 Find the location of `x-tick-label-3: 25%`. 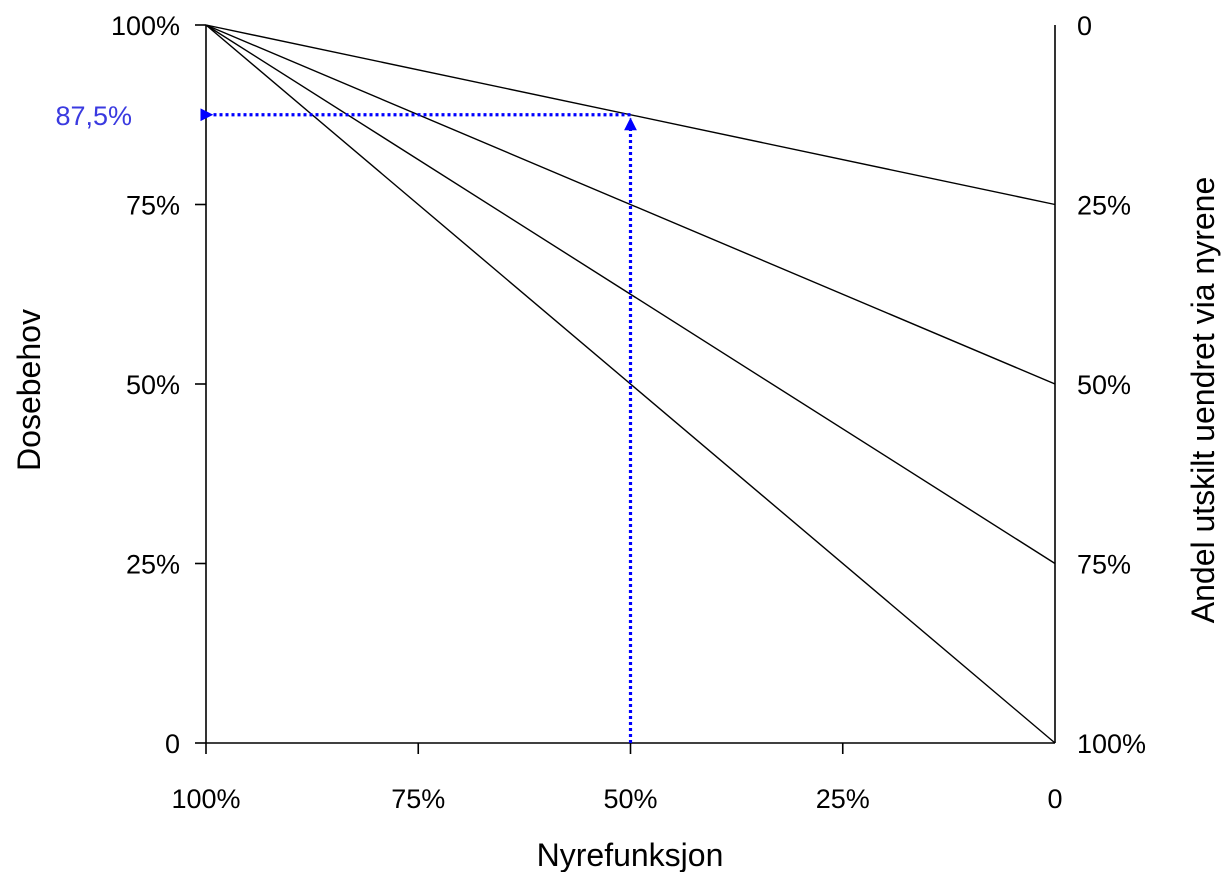

x-tick-label-3: 25% is located at coordinates (843, 799).